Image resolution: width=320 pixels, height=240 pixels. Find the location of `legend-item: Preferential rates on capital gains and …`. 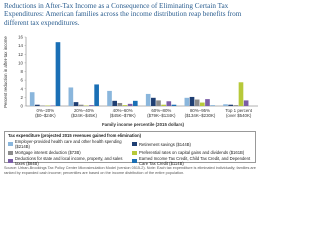

legend-item: Preferential rates on capital gains and … is located at coordinates (192, 152).